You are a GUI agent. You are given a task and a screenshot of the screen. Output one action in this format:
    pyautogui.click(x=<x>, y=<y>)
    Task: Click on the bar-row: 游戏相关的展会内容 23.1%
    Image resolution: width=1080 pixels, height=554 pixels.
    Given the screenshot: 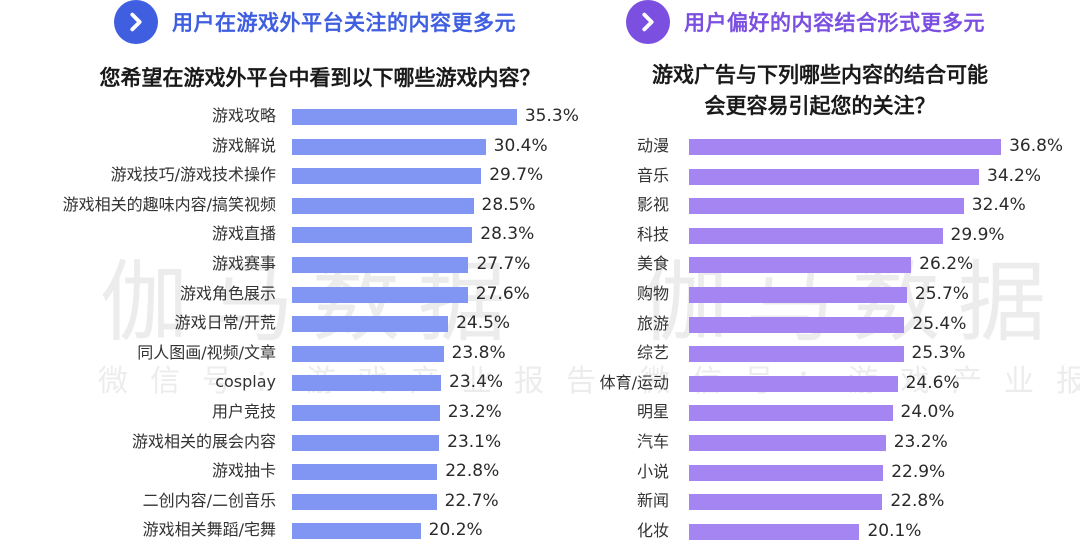 What is the action you would take?
    pyautogui.click(x=300, y=442)
    